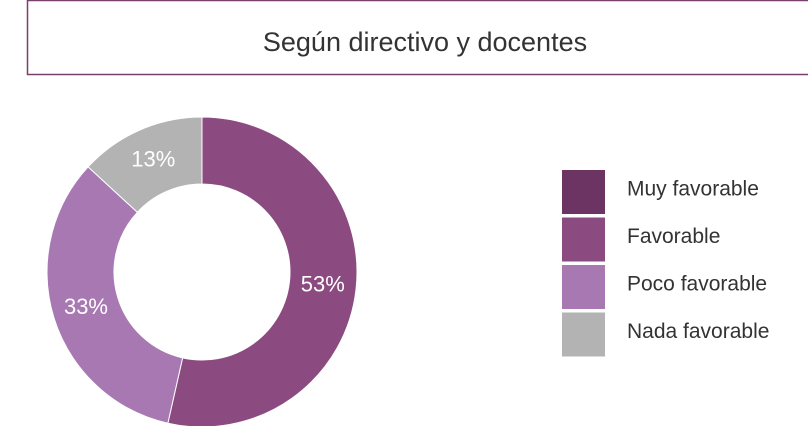 Image resolution: width=808 pixels, height=426 pixels. I want to click on legend-label: Favorable, so click(673, 236).